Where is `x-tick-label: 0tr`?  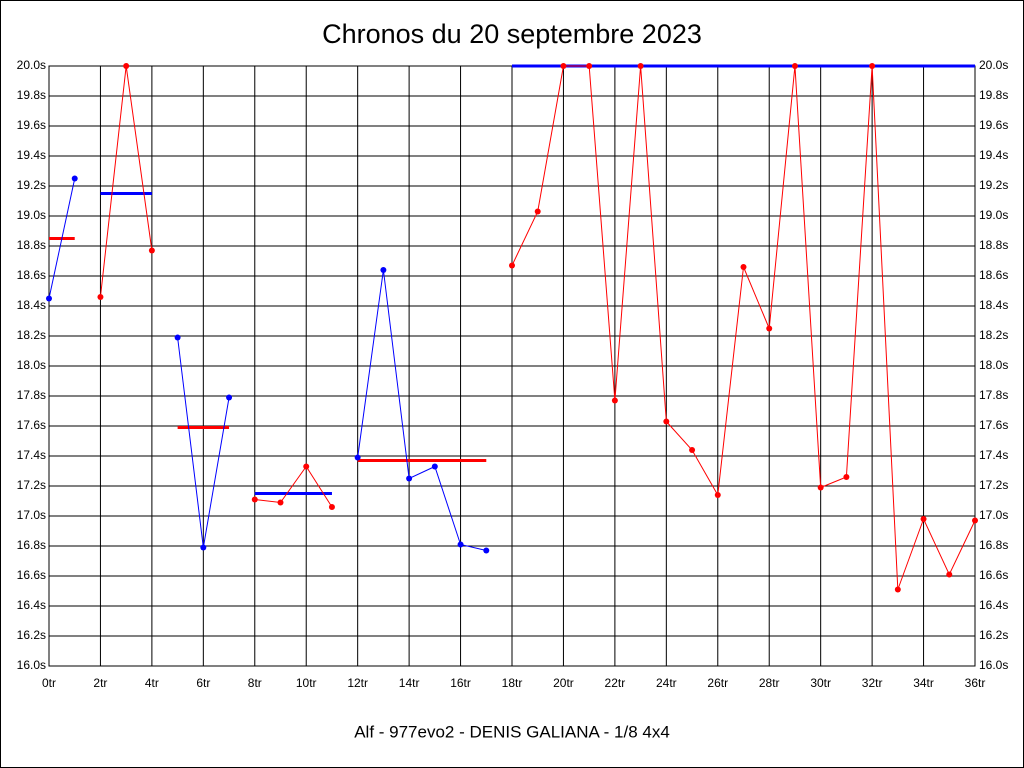
x-tick-label: 0tr is located at coordinates (49, 683).